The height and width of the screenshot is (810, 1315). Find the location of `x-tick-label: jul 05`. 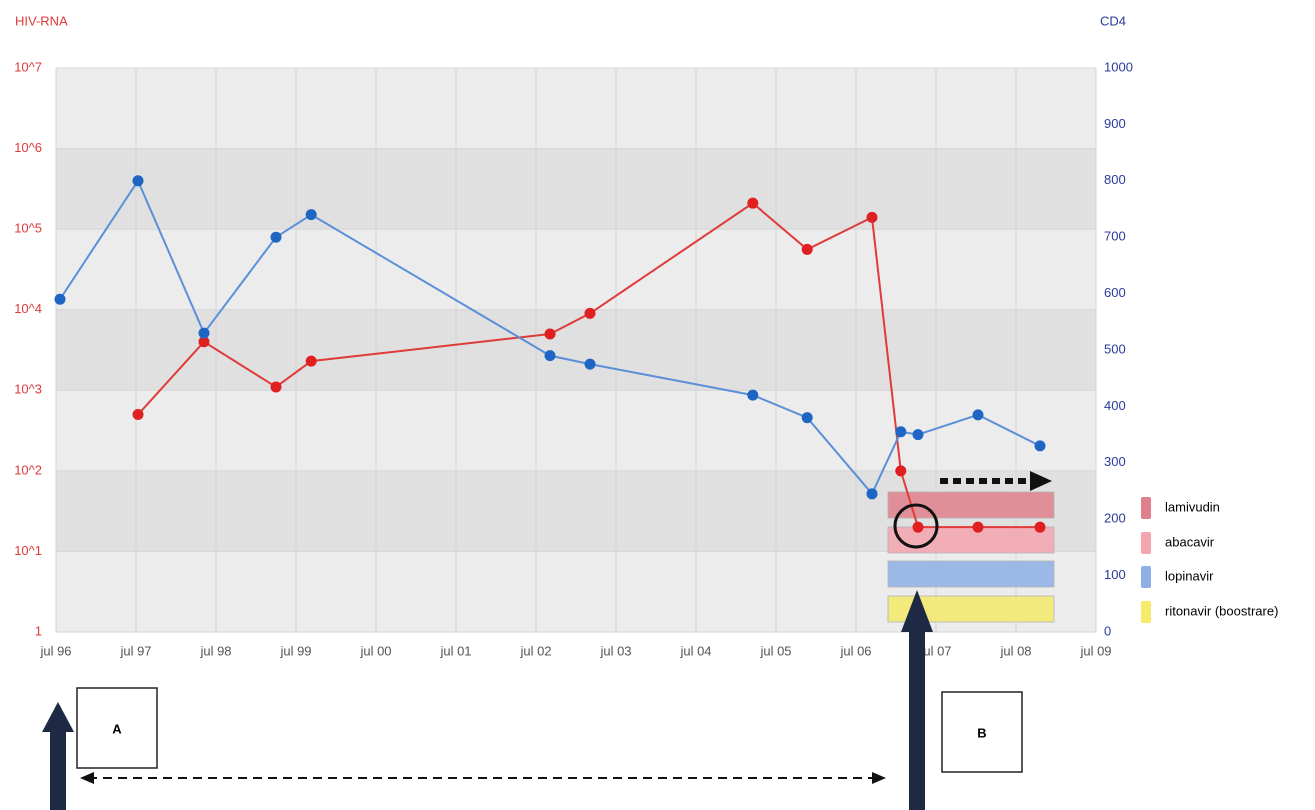

x-tick-label: jul 05 is located at coordinates (775, 650).